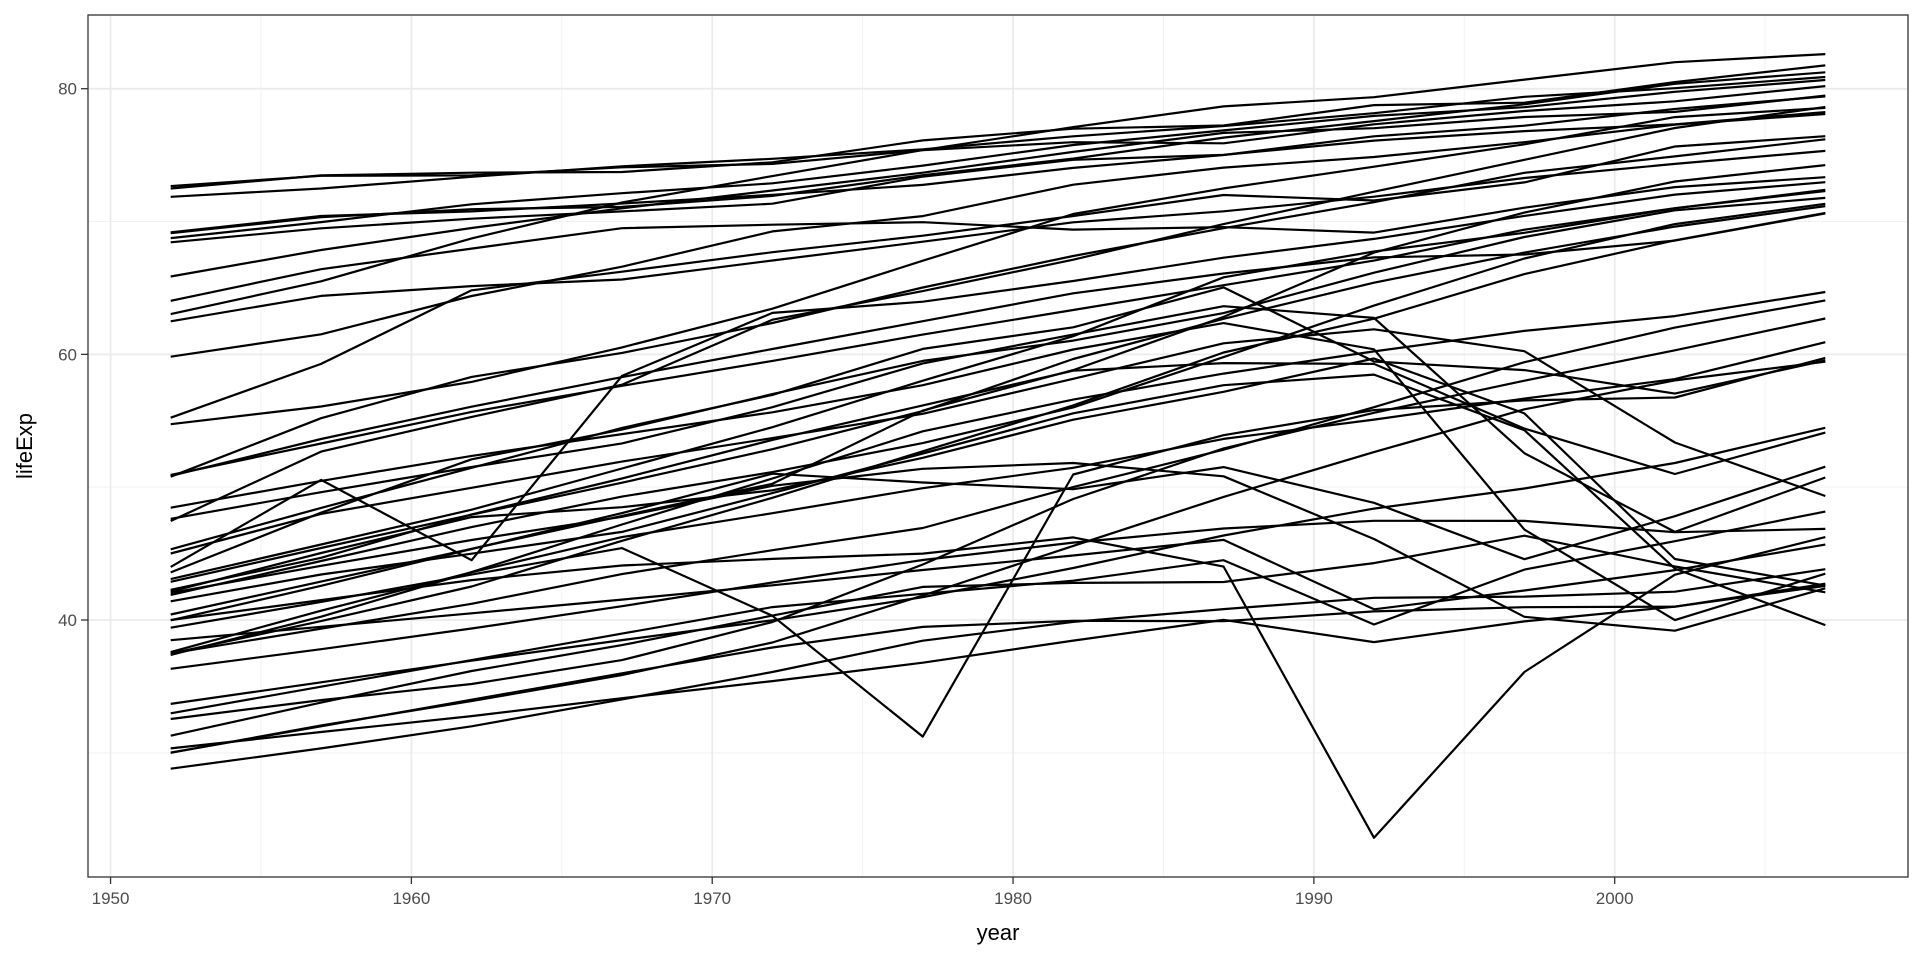 The height and width of the screenshot is (960, 1920). What do you see at coordinates (67, 89) in the screenshot?
I see `y-tick-label: 80` at bounding box center [67, 89].